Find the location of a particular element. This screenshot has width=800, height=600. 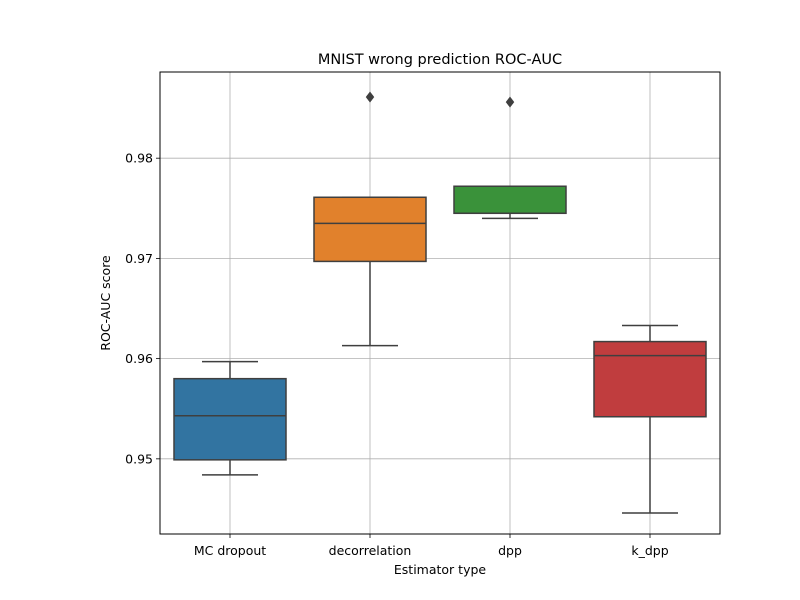

y-tick-label: 0.95 is located at coordinates (139, 458).